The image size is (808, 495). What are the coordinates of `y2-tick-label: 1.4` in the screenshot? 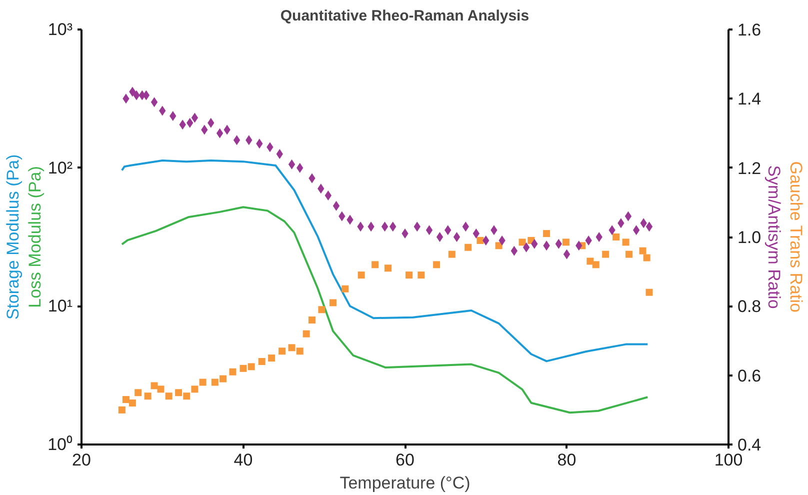 It's located at (750, 99).